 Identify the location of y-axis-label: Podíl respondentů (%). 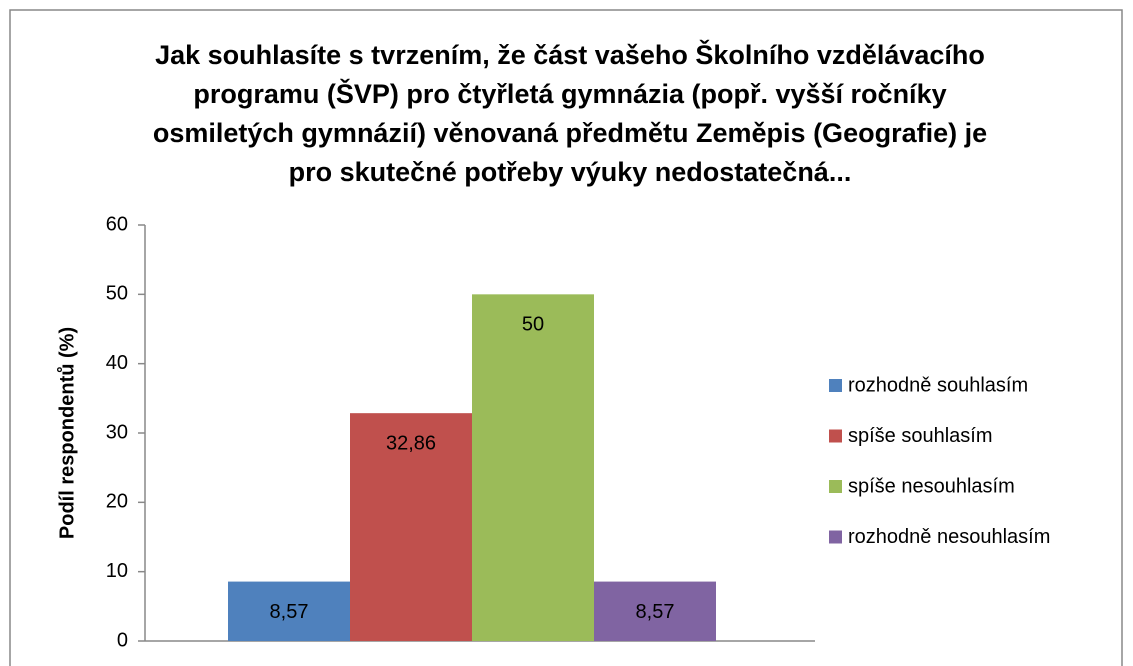
(67, 433).